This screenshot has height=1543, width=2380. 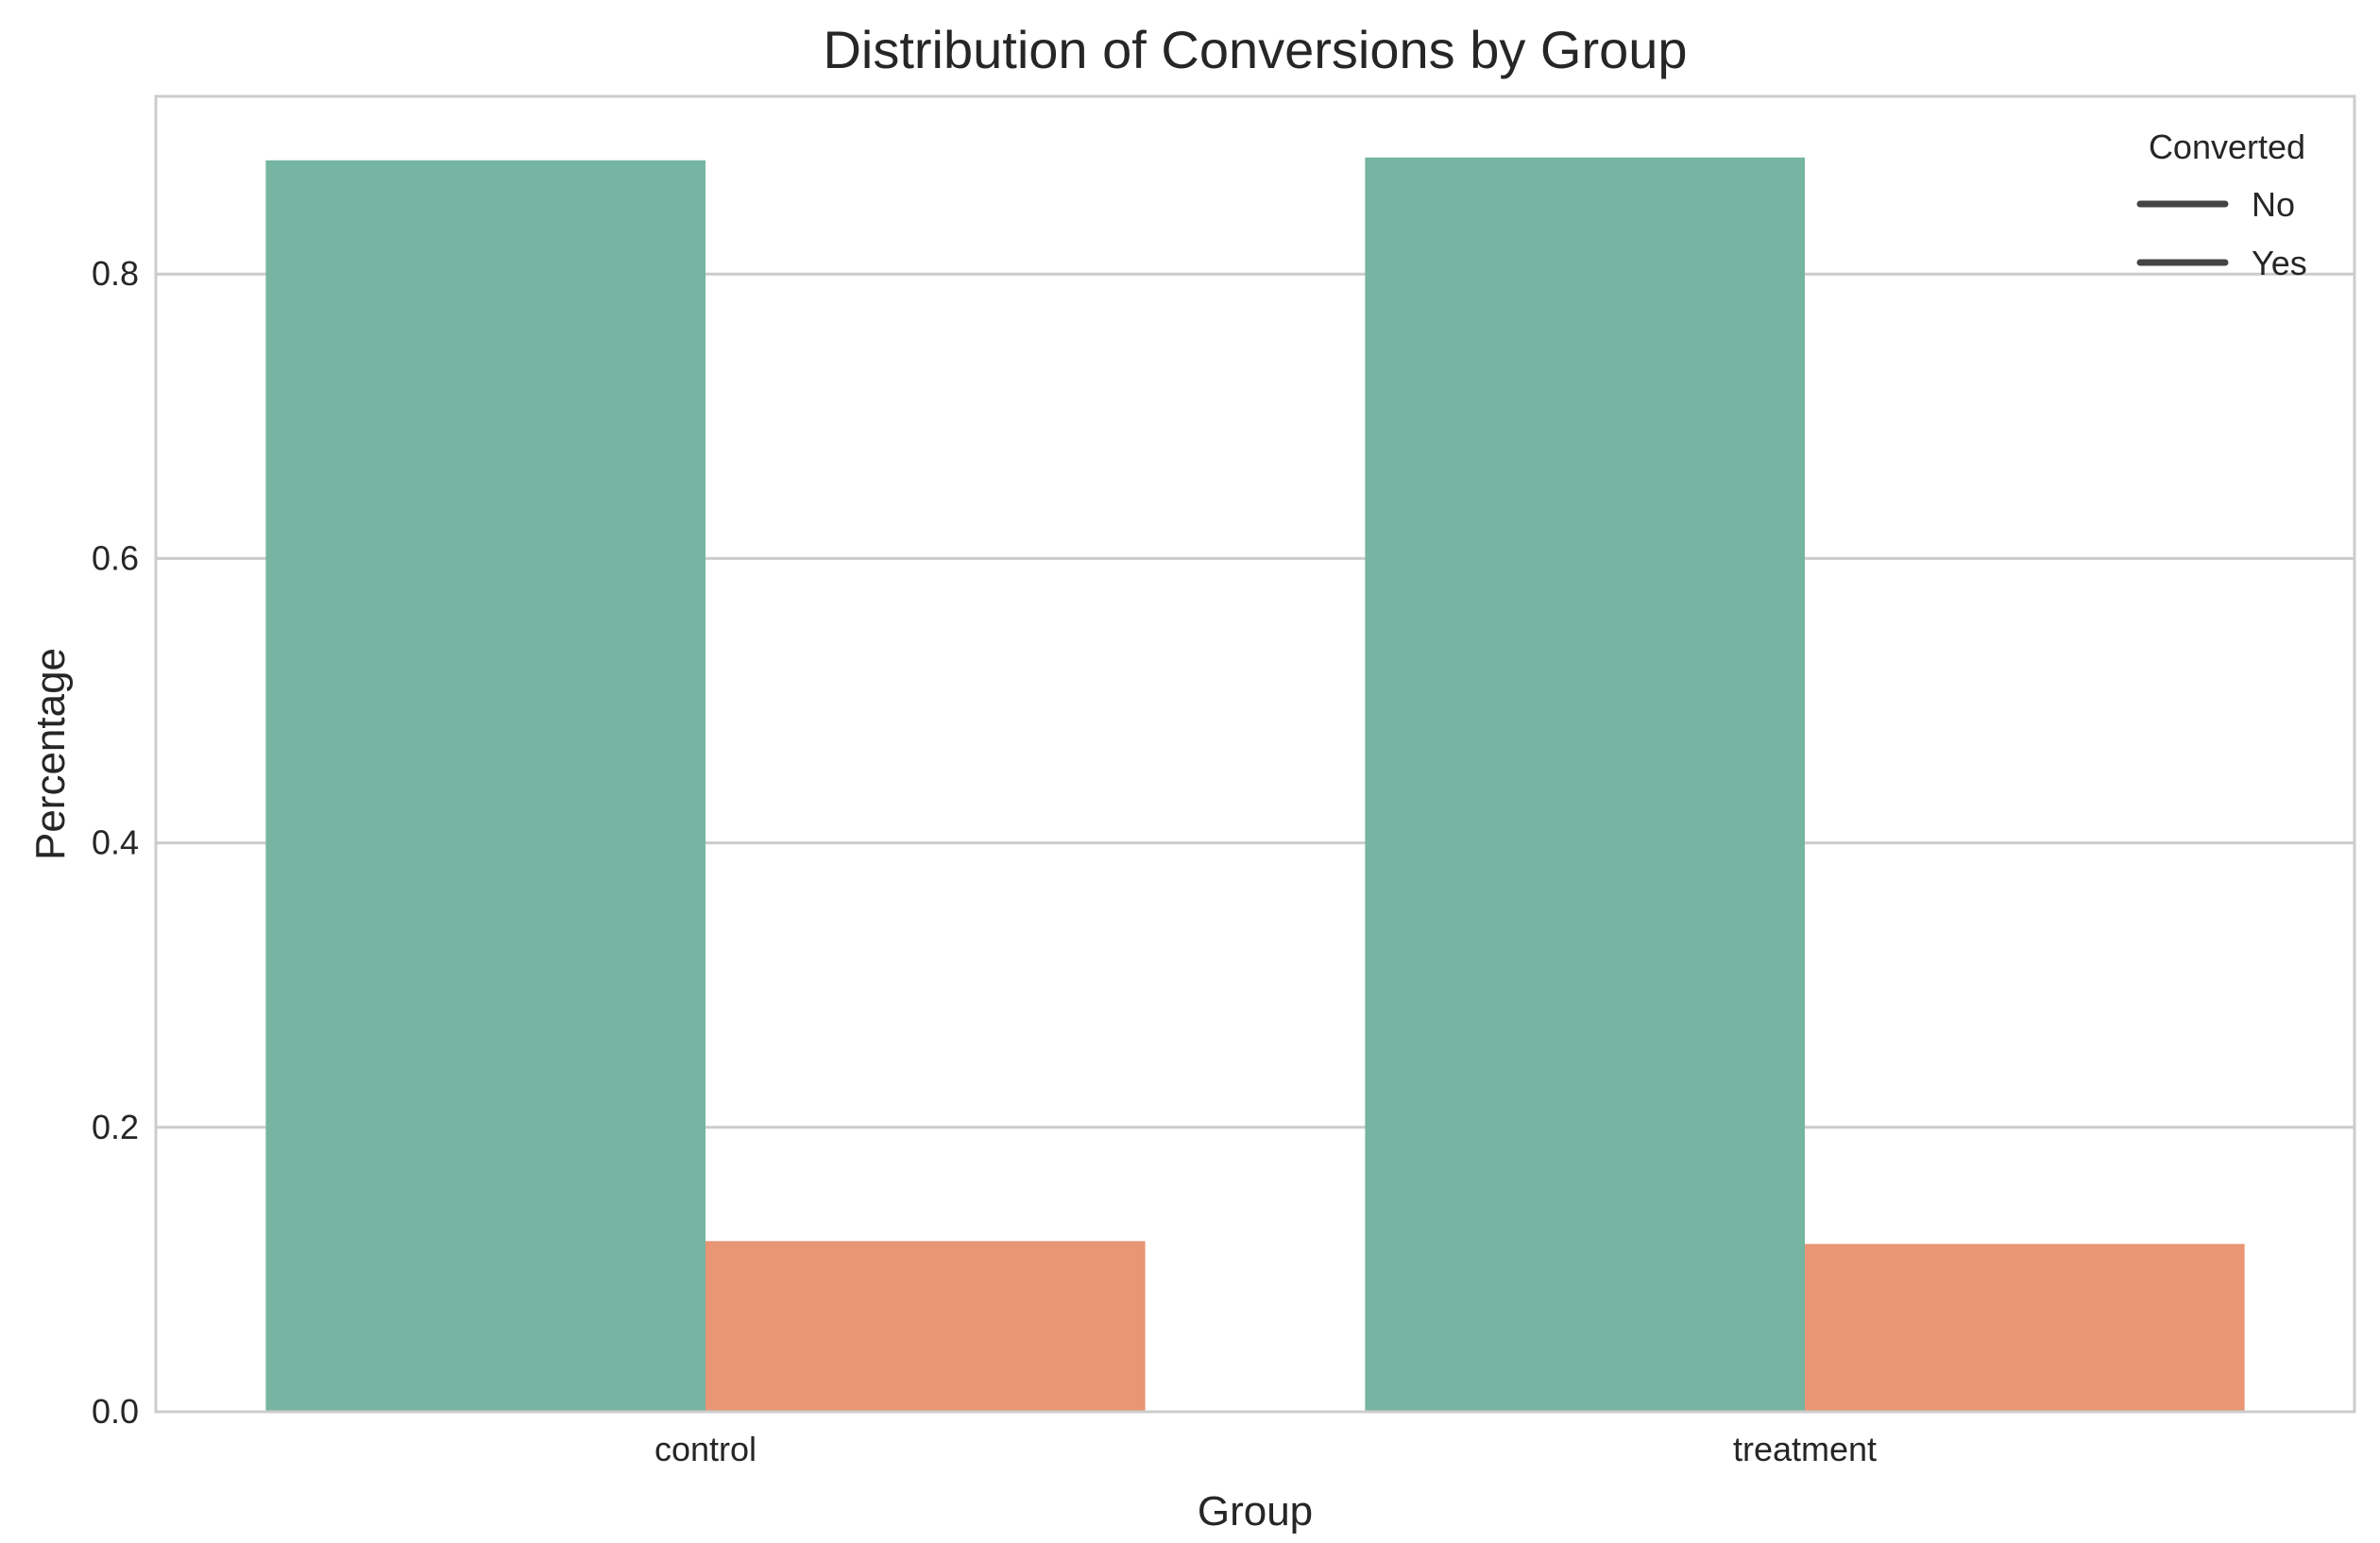 I want to click on legend-label-yes: Yes, so click(x=2279, y=263).